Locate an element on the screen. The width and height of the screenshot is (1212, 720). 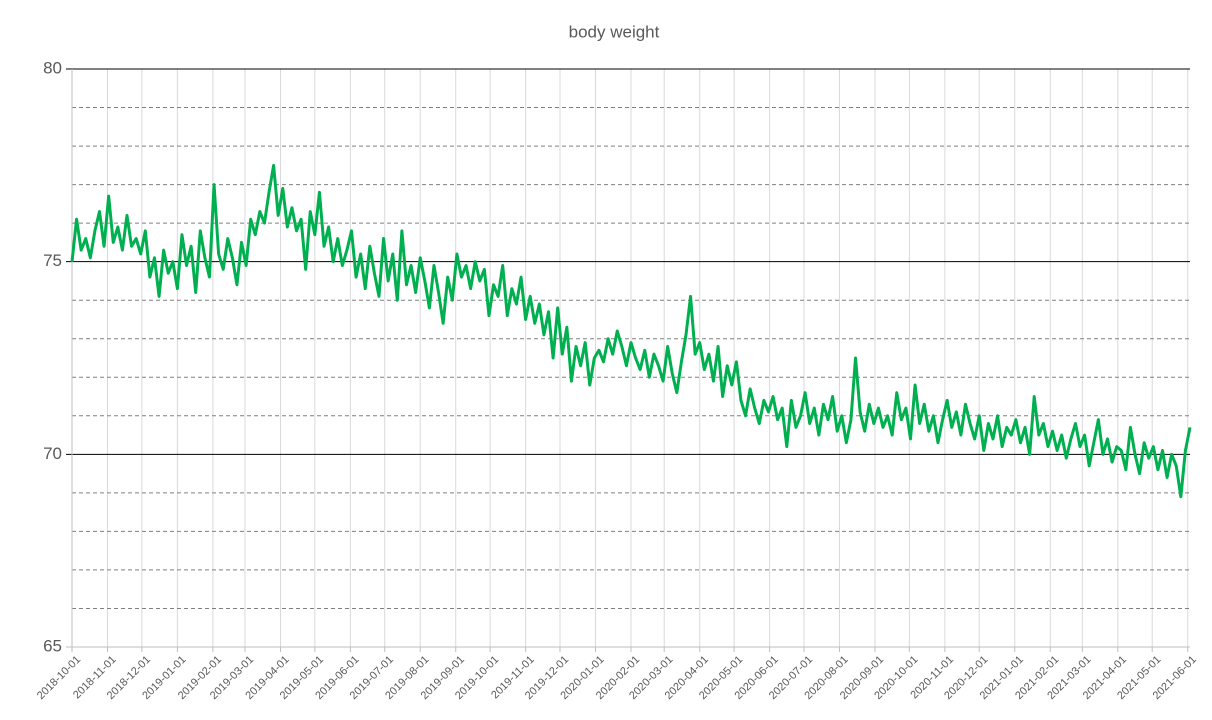
y-tick-label: 80 is located at coordinates (52, 67).